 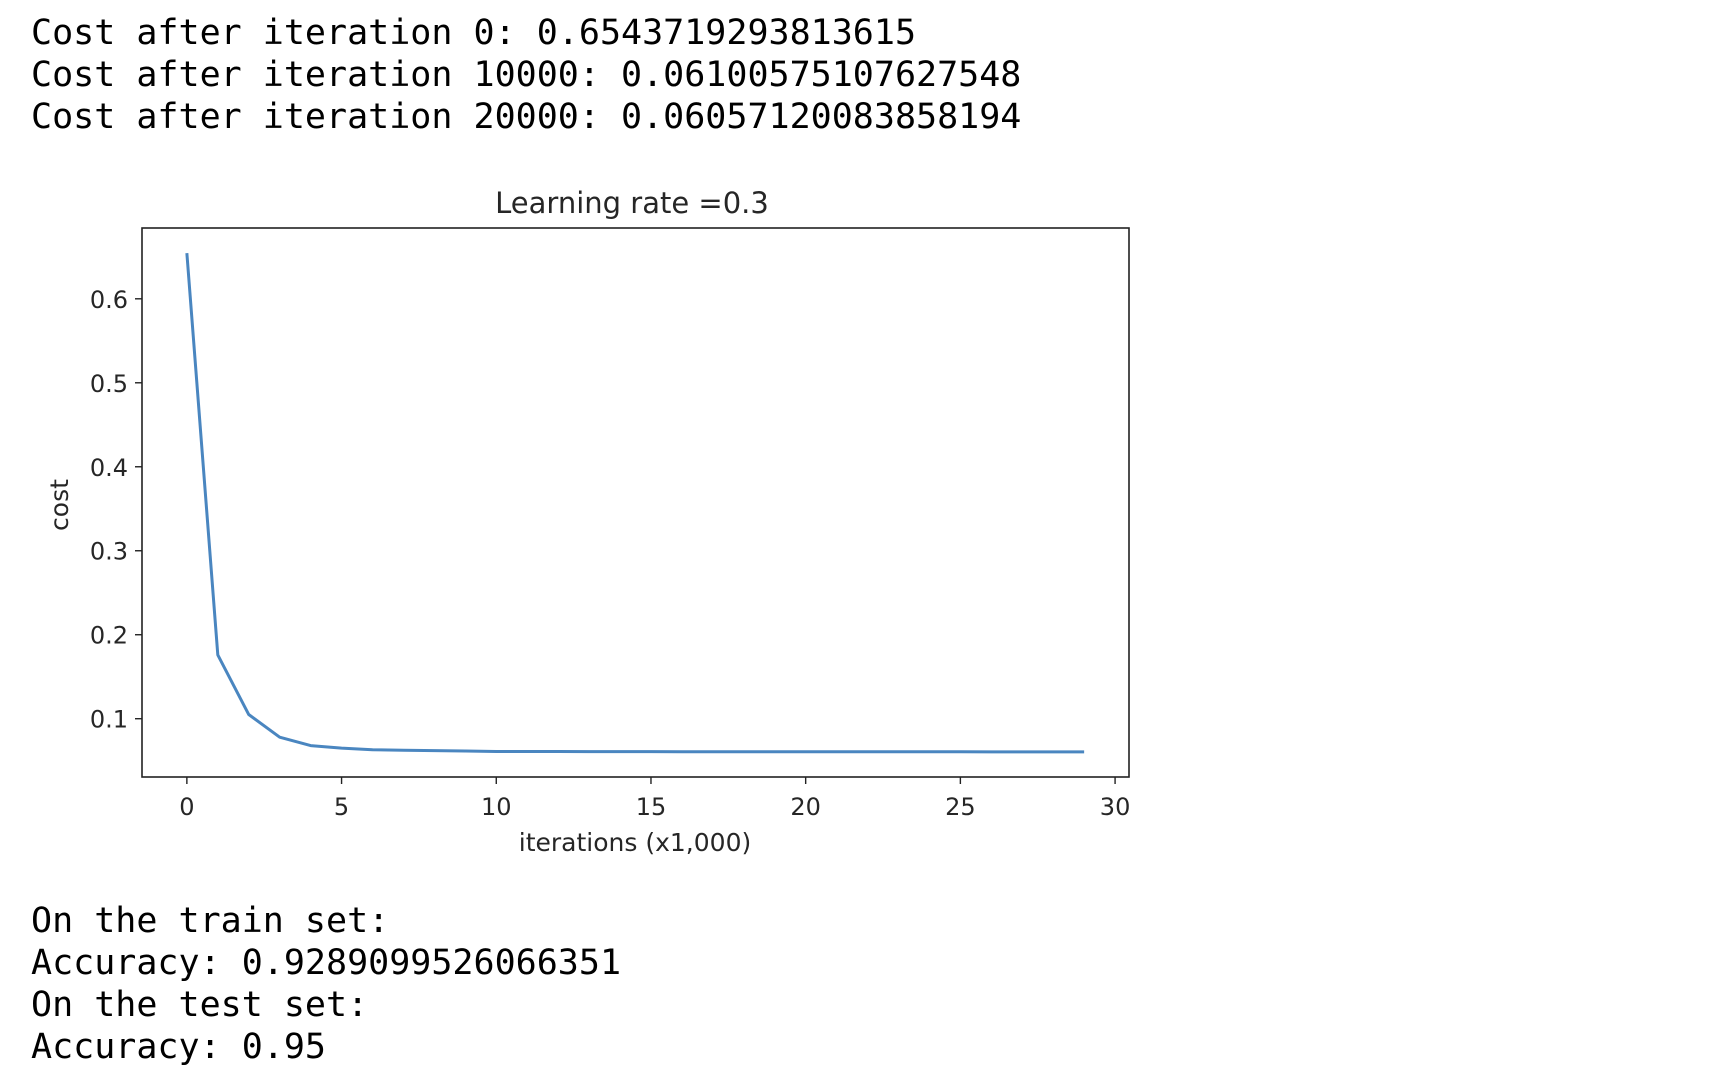 What do you see at coordinates (651, 807) in the screenshot?
I see `x-tick-label: 15` at bounding box center [651, 807].